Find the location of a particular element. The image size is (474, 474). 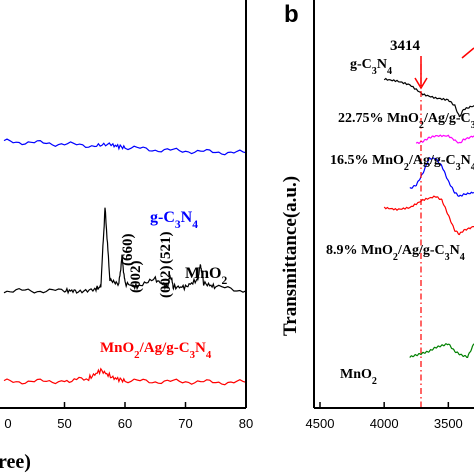

ftir-label-mno2: MnO2 is located at coordinates (358, 377).